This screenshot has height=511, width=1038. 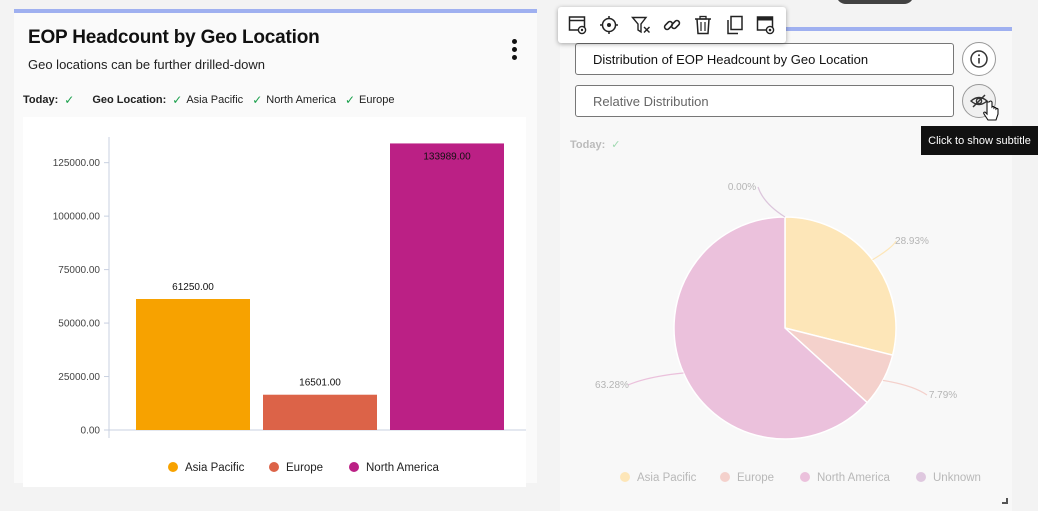 What do you see at coordinates (377, 100) in the screenshot?
I see `geo-filter-value: Europe` at bounding box center [377, 100].